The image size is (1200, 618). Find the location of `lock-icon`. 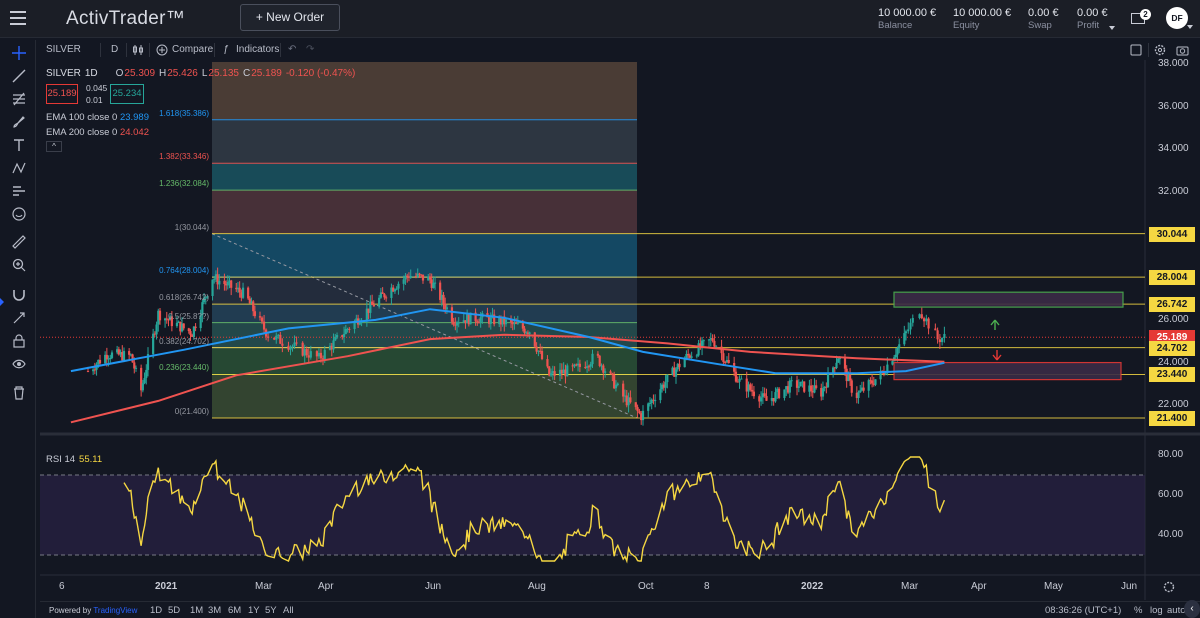

lock-icon is located at coordinates (19, 341).